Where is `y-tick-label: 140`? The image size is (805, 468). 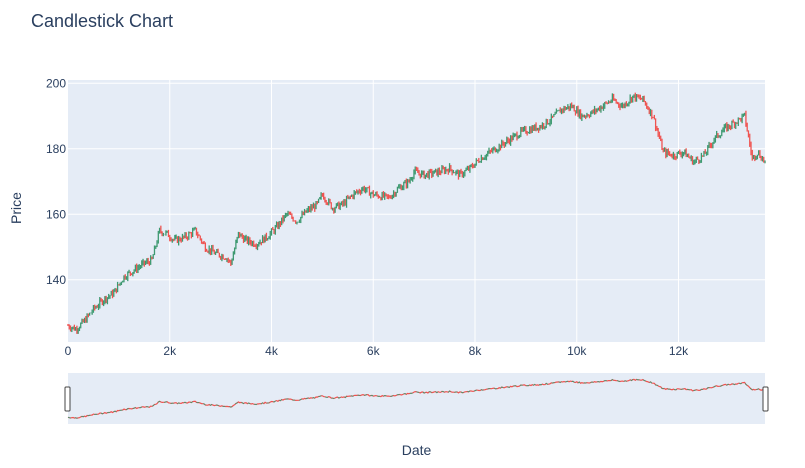 y-tick-label: 140 is located at coordinates (56, 280).